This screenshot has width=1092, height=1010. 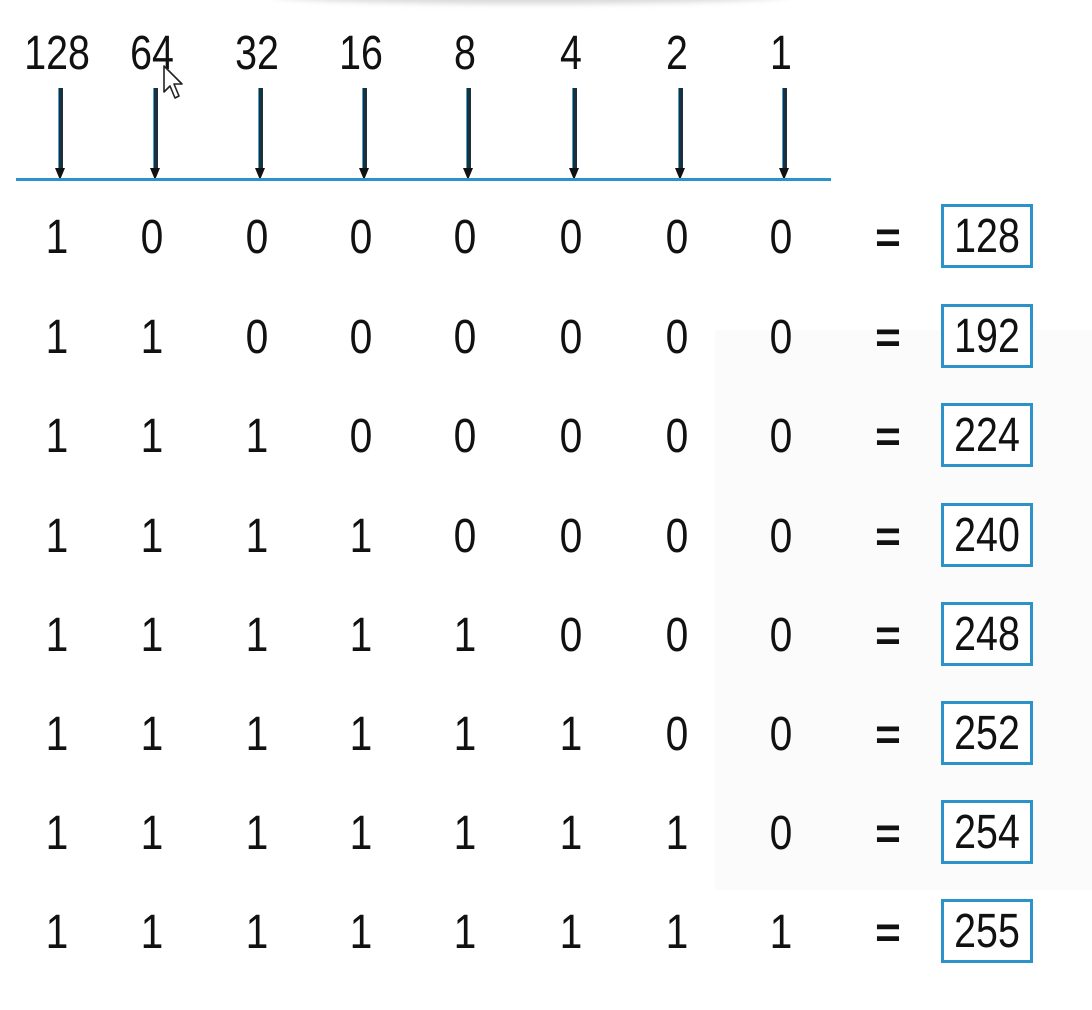 I want to click on weight-label-2: 2, so click(x=677, y=53).